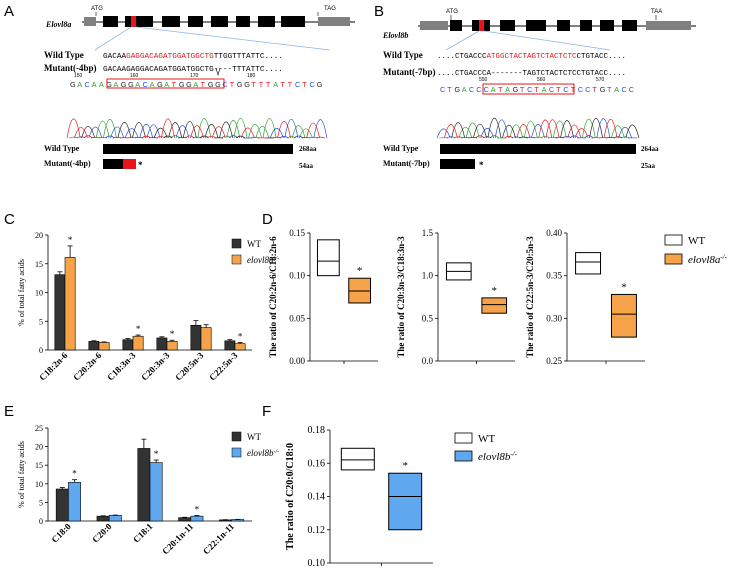  What do you see at coordinates (317, 530) in the screenshot?
I see `chart-f-ytick-label-1: 0.12` at bounding box center [317, 530].